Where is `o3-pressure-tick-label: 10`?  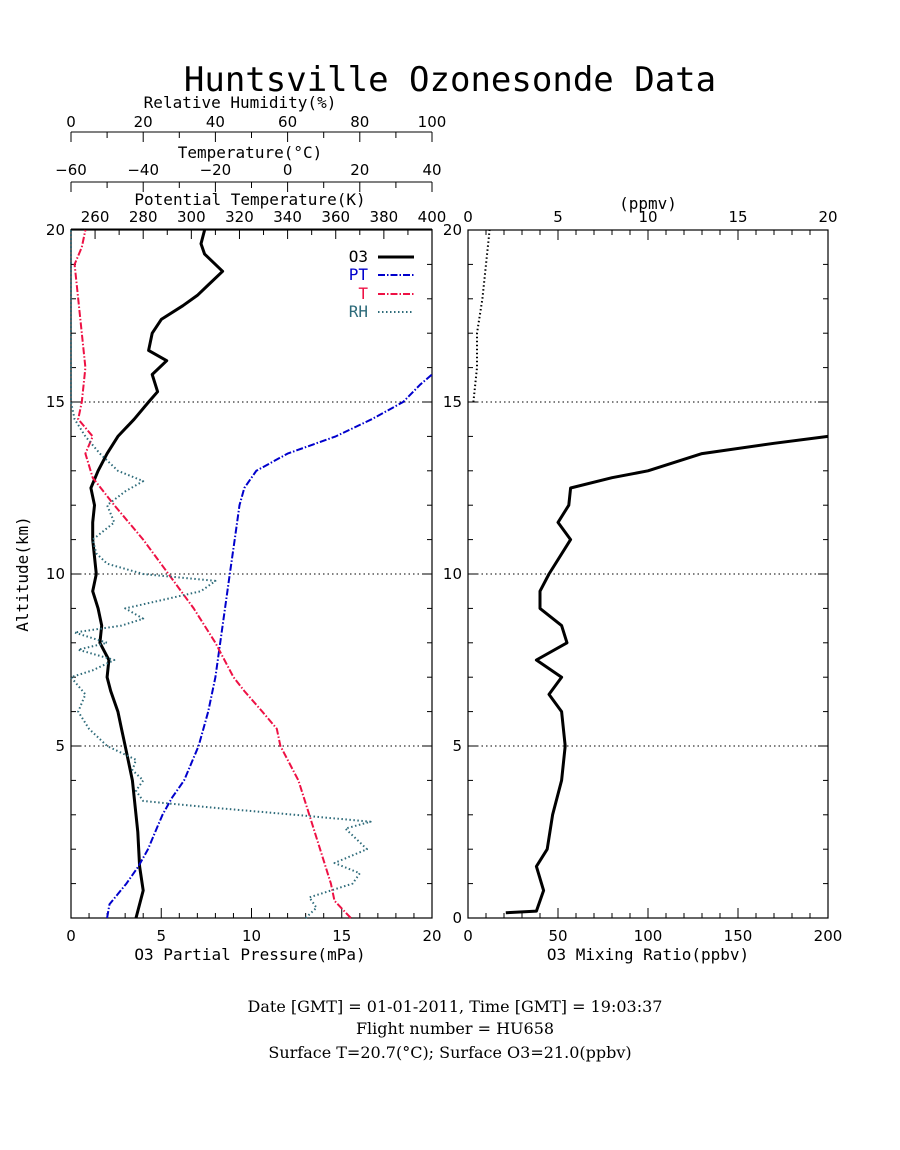 o3-pressure-tick-label: 10 is located at coordinates (251, 936).